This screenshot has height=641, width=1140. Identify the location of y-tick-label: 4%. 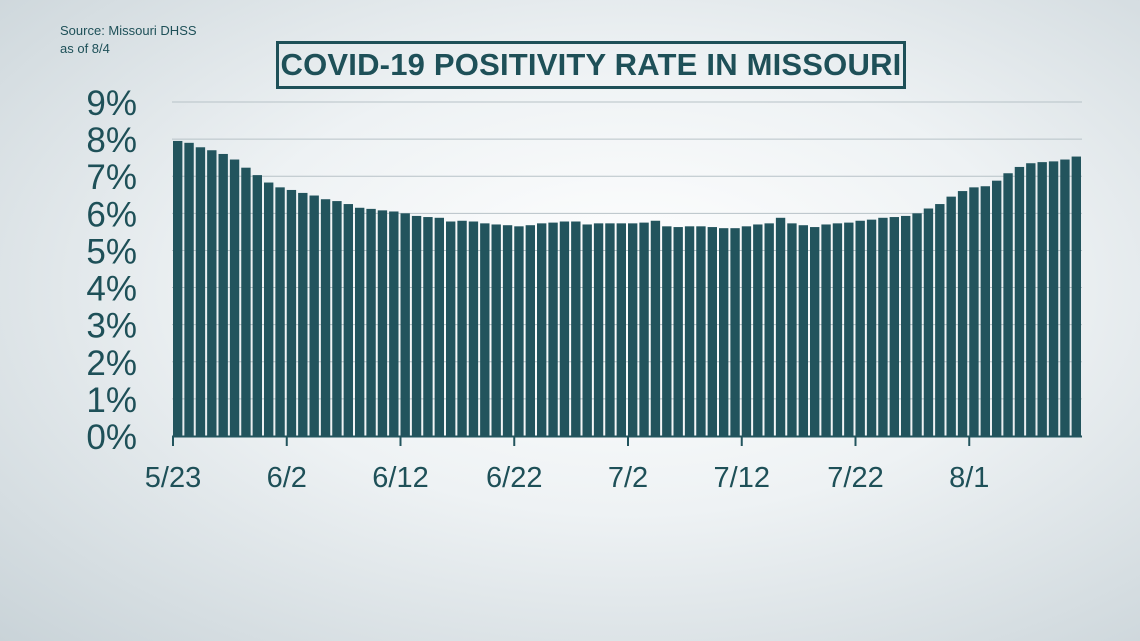
(111, 289).